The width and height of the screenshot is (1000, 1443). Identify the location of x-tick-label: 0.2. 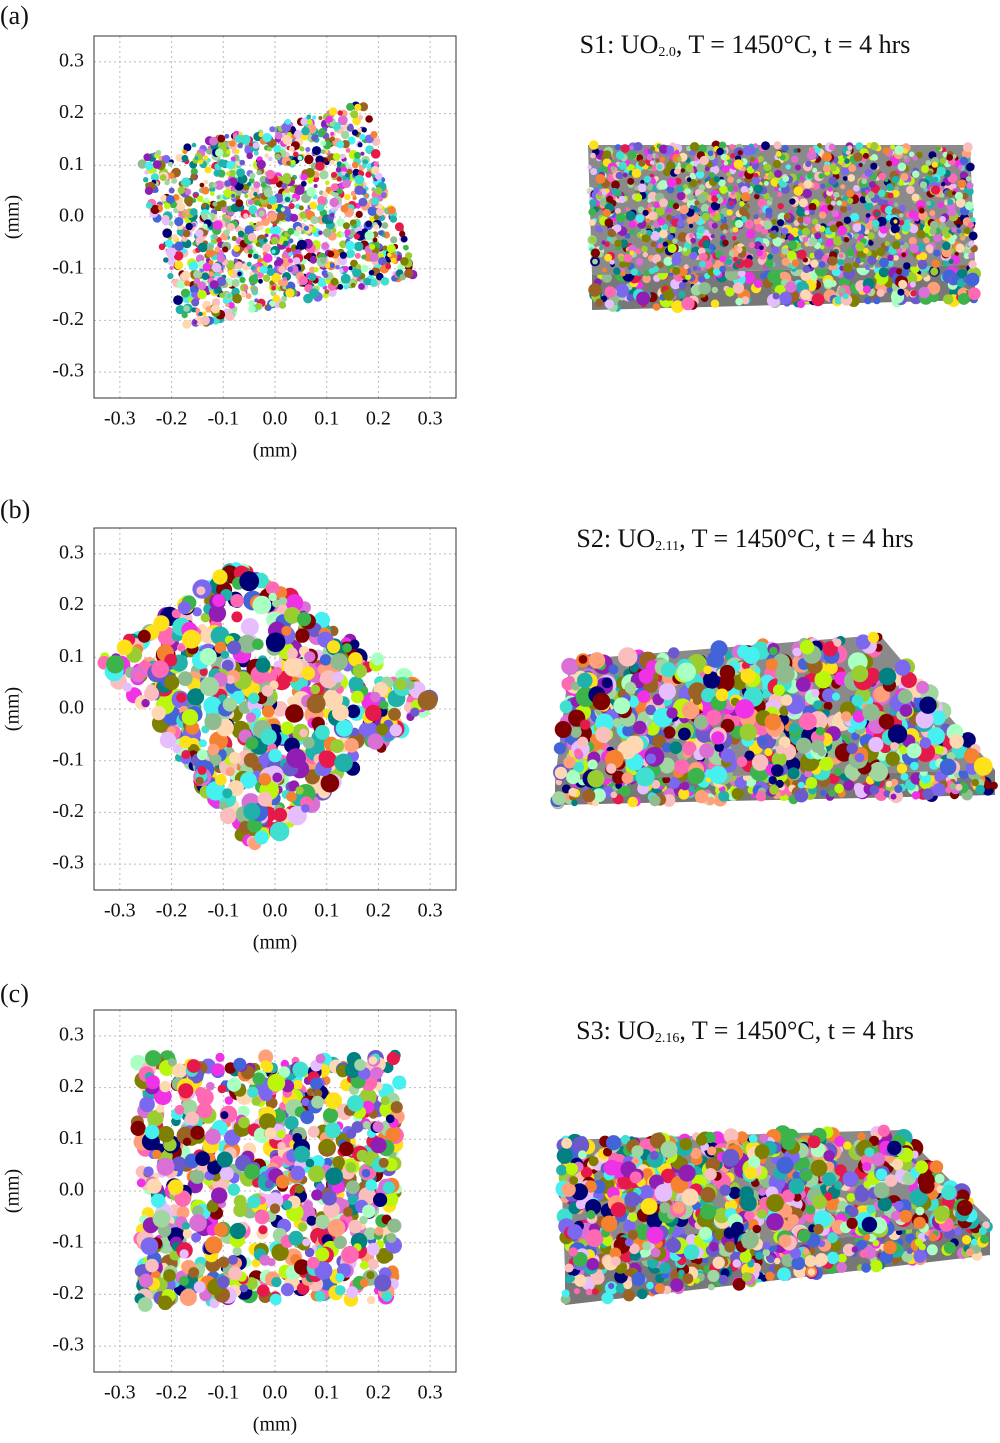
(378, 1393).